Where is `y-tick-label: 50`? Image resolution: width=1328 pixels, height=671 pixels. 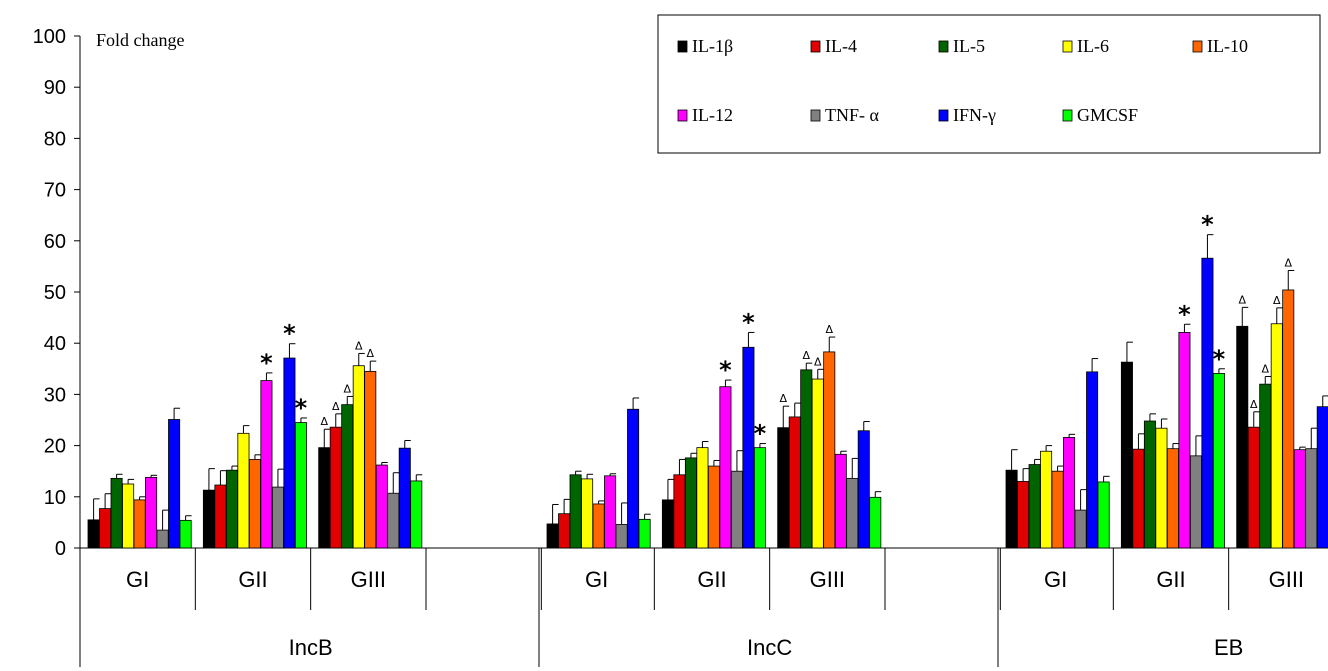 y-tick-label: 50 is located at coordinates (55, 293).